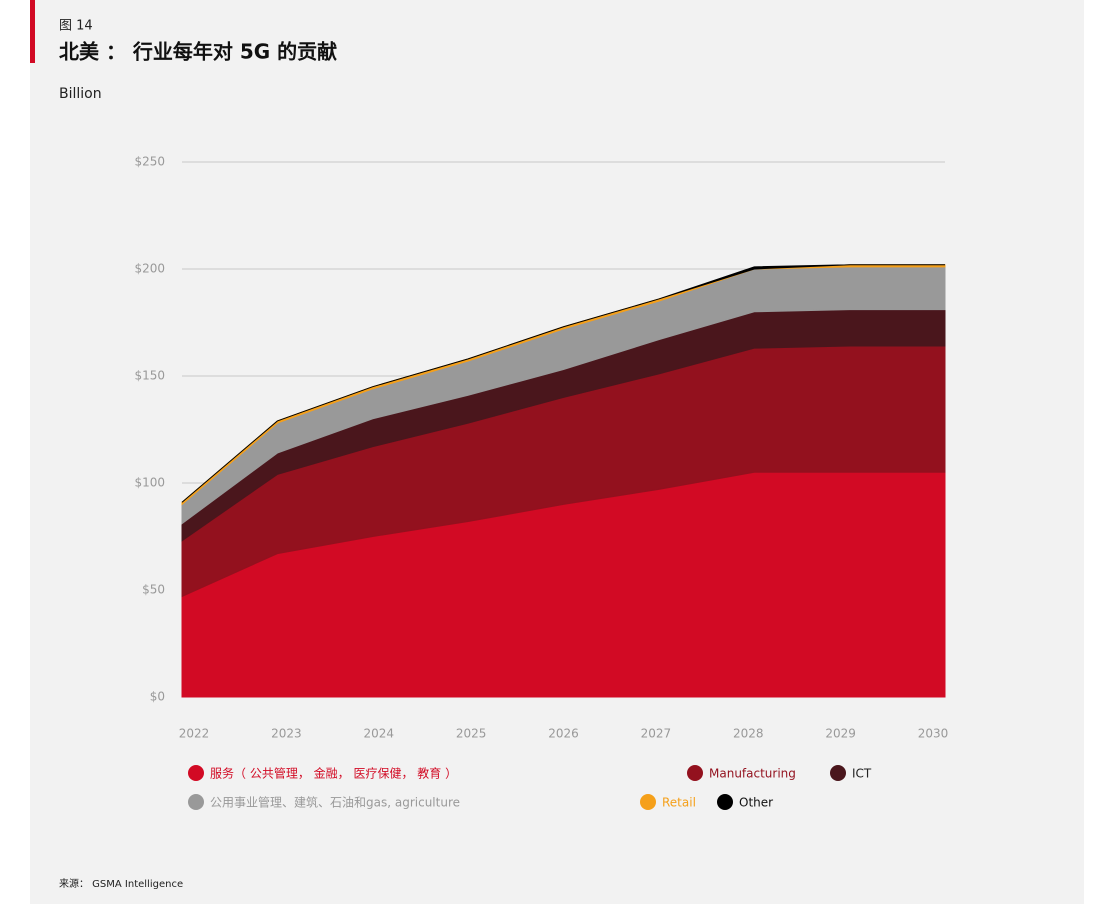  What do you see at coordinates (32, 31) in the screenshot?
I see `accent-bar` at bounding box center [32, 31].